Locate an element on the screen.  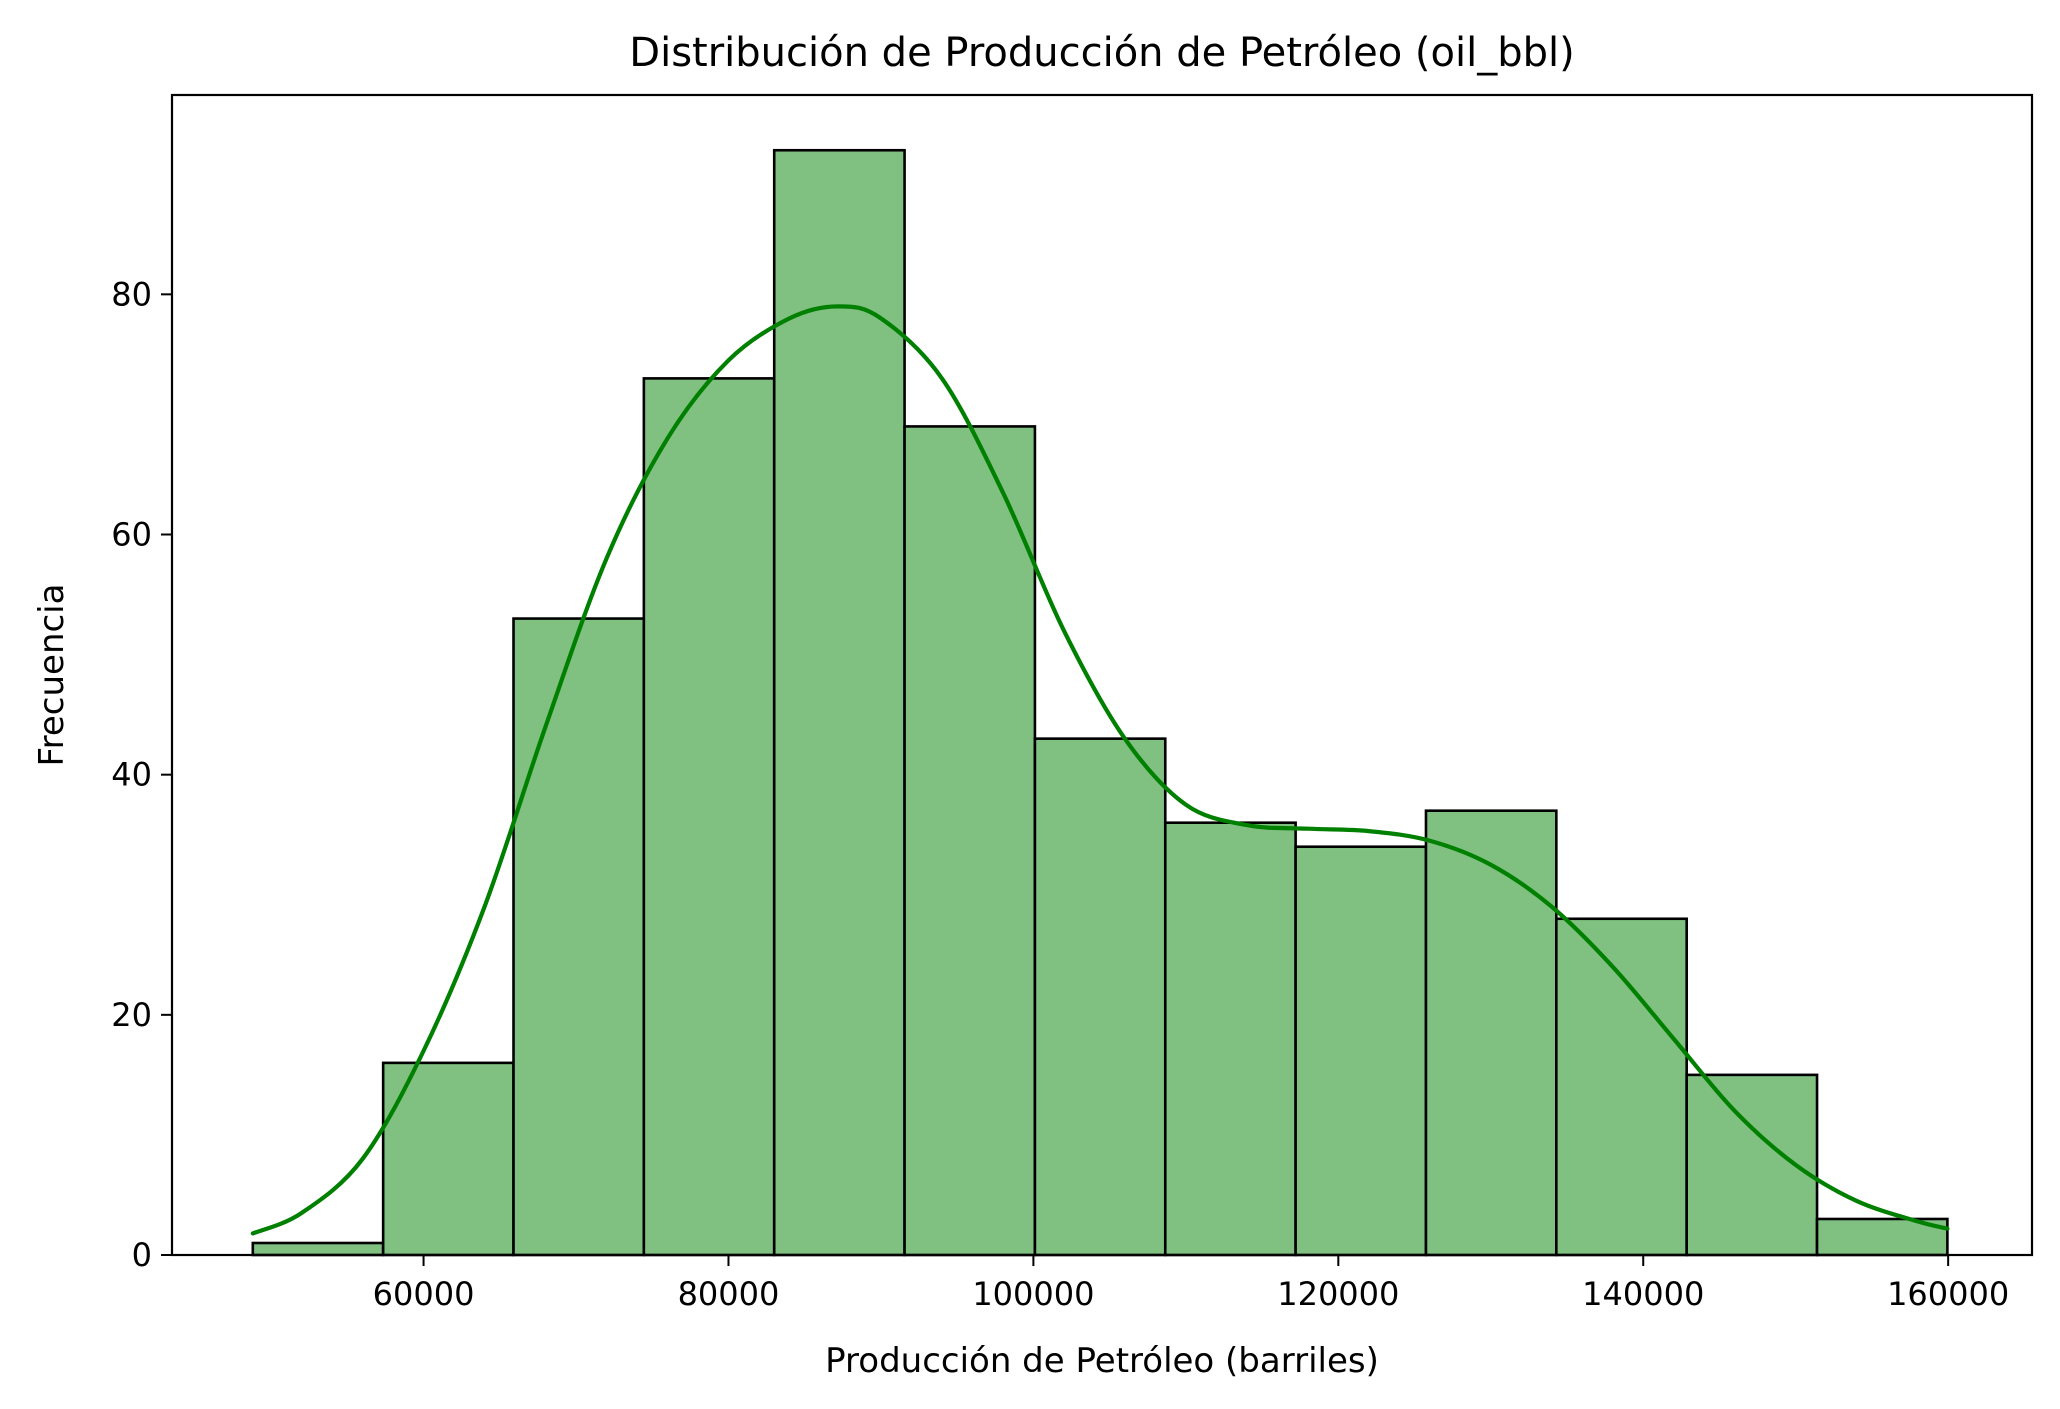
y-axis-label: Frecuencia is located at coordinates (52, 675).